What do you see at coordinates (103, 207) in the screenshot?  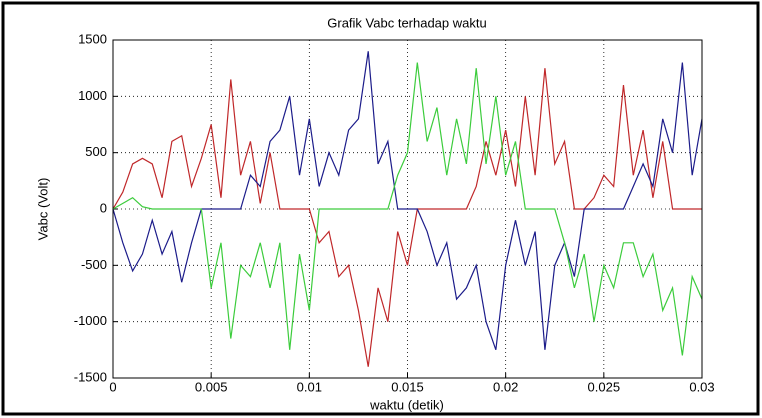 I see `y-tick-label: 0` at bounding box center [103, 207].